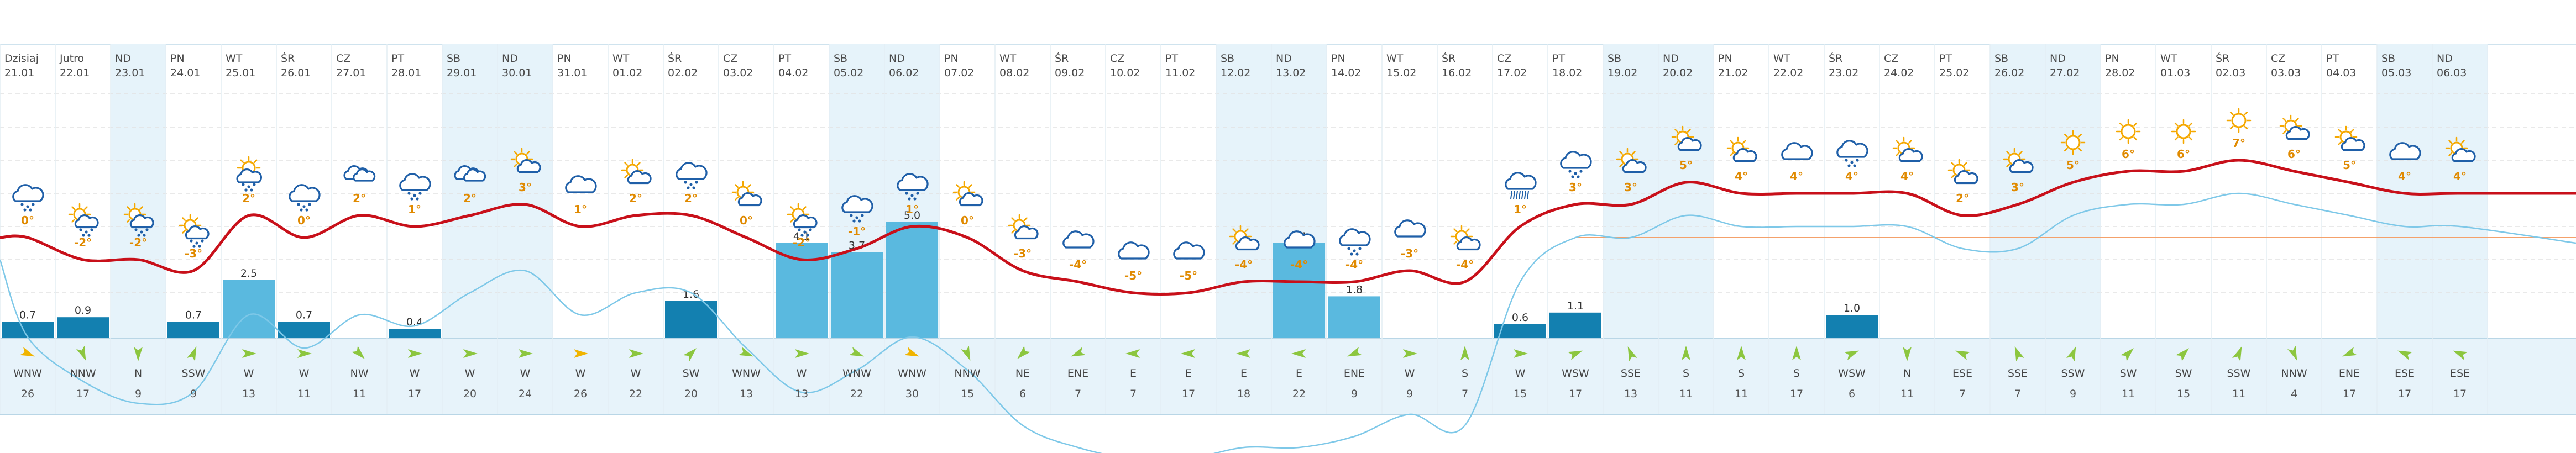 The width and height of the screenshot is (2576, 453). What do you see at coordinates (1567, 73) in the screenshot?
I see `date-label: 18.02` at bounding box center [1567, 73].